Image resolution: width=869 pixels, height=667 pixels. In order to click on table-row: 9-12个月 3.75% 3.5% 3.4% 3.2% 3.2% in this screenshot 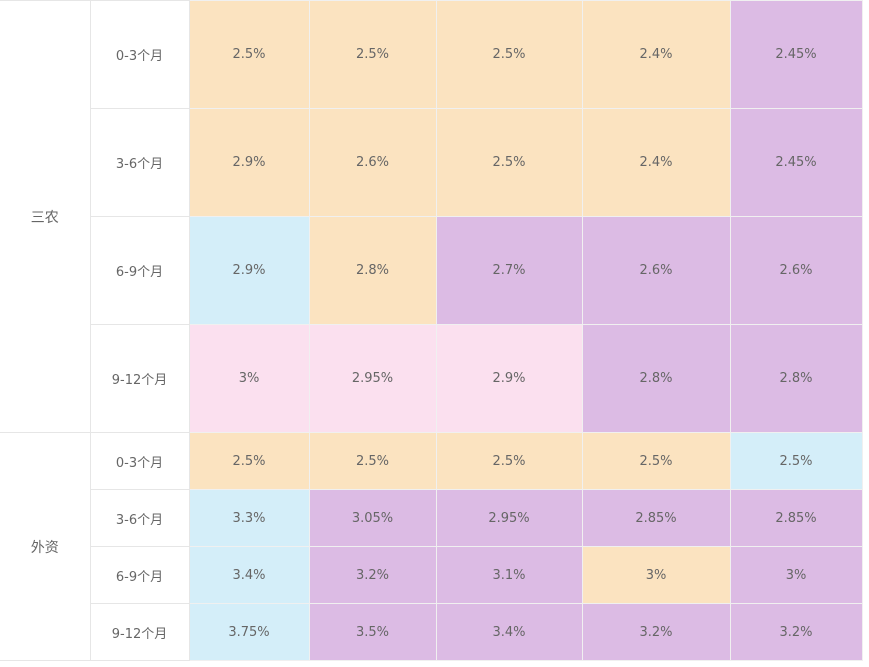, I will do `click(431, 632)`.